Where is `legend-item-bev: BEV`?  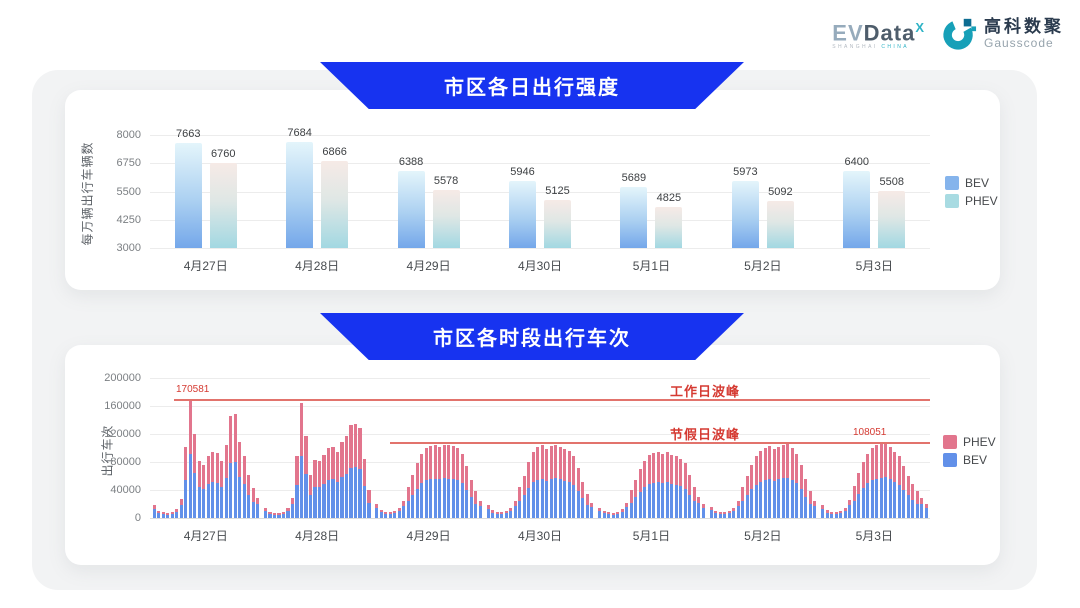 legend-item-bev: BEV is located at coordinates (969, 460).